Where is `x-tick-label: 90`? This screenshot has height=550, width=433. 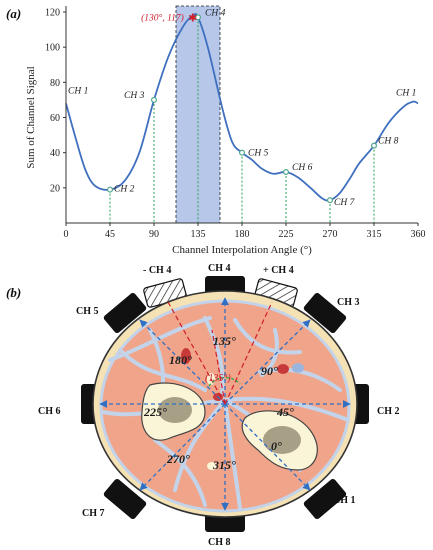 x-tick-label: 90 is located at coordinates (154, 234).